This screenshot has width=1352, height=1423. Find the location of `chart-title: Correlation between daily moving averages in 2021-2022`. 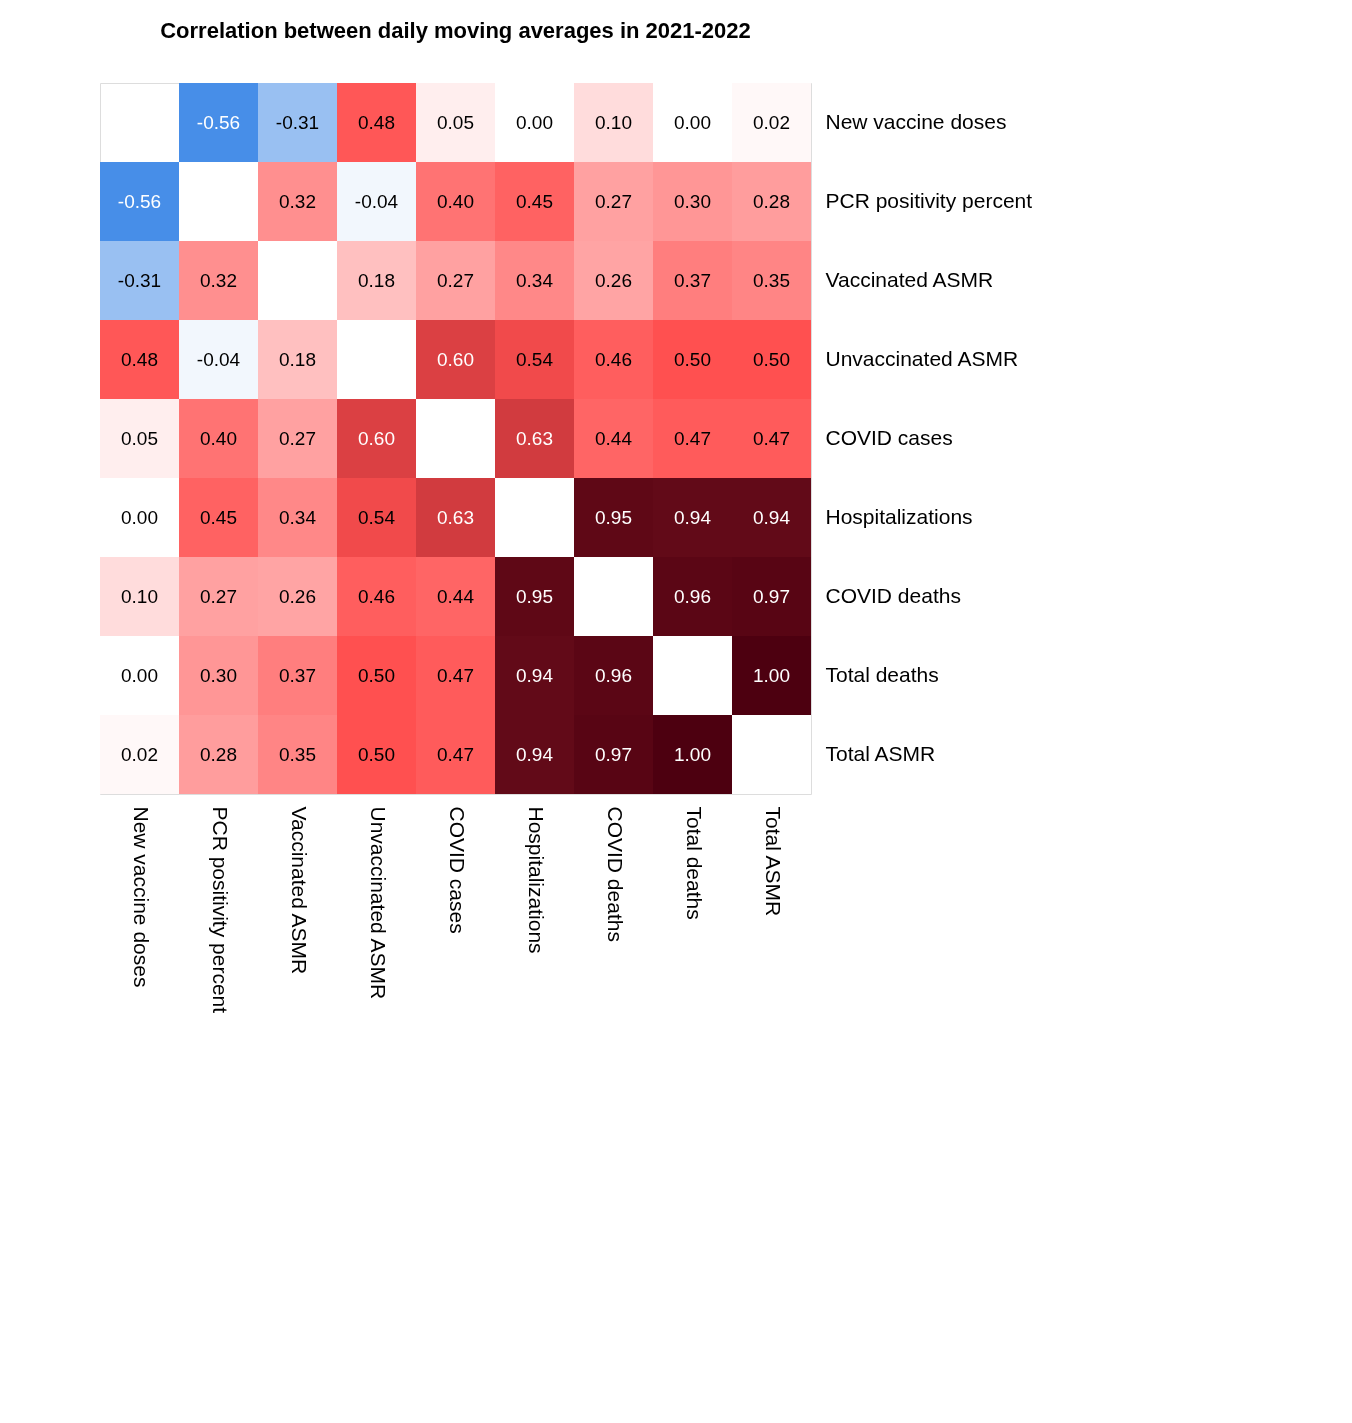

chart-title: Correlation between daily moving averages in 2021-2022 is located at coordinates (455, 30).